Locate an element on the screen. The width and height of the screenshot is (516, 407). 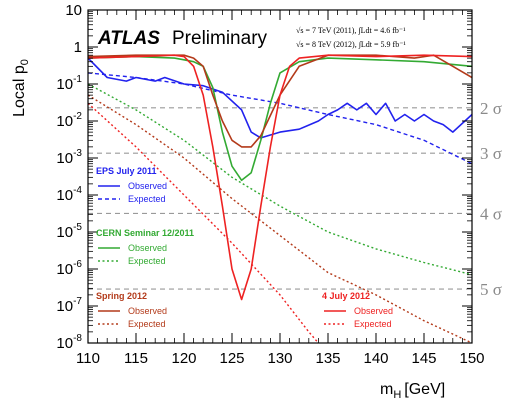
y-tick-label: 10⁻⁴ is located at coordinates (69, 194).